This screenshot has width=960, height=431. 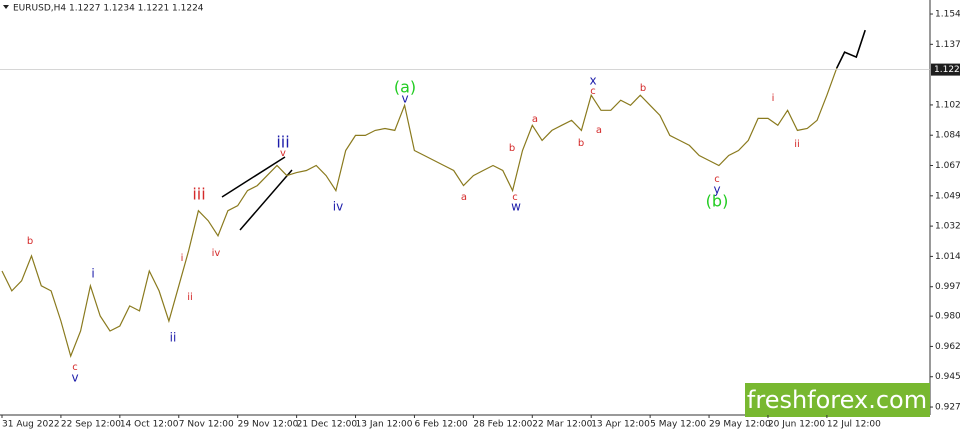 I want to click on y-tick-label: 1.0320, so click(x=947, y=227).